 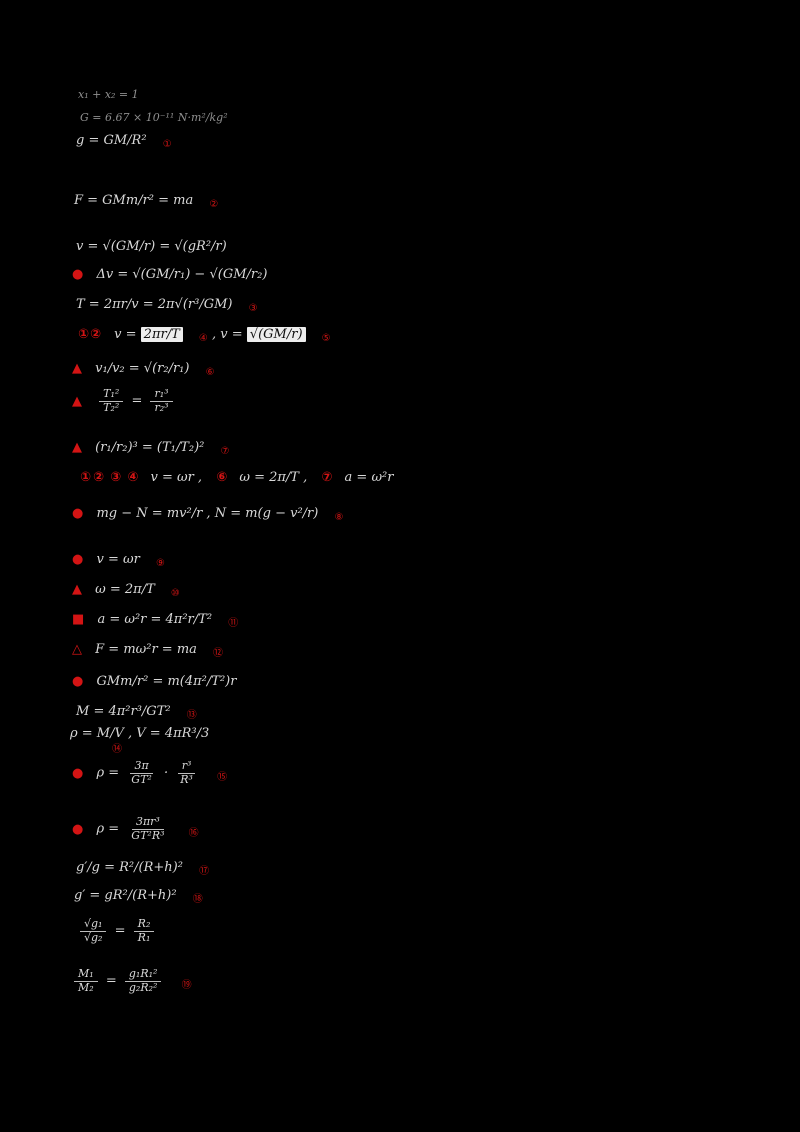 I want to click on math-line: ρ = M/V , V = 4πR³/3, so click(x=139, y=734).